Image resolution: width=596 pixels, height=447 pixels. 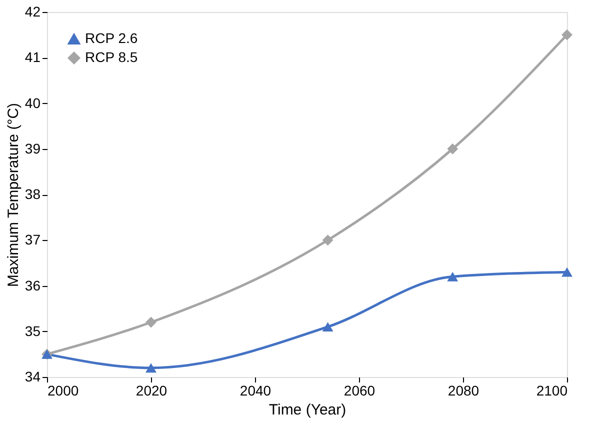 What do you see at coordinates (552, 390) in the screenshot?
I see `x-tick-label: 2100` at bounding box center [552, 390].